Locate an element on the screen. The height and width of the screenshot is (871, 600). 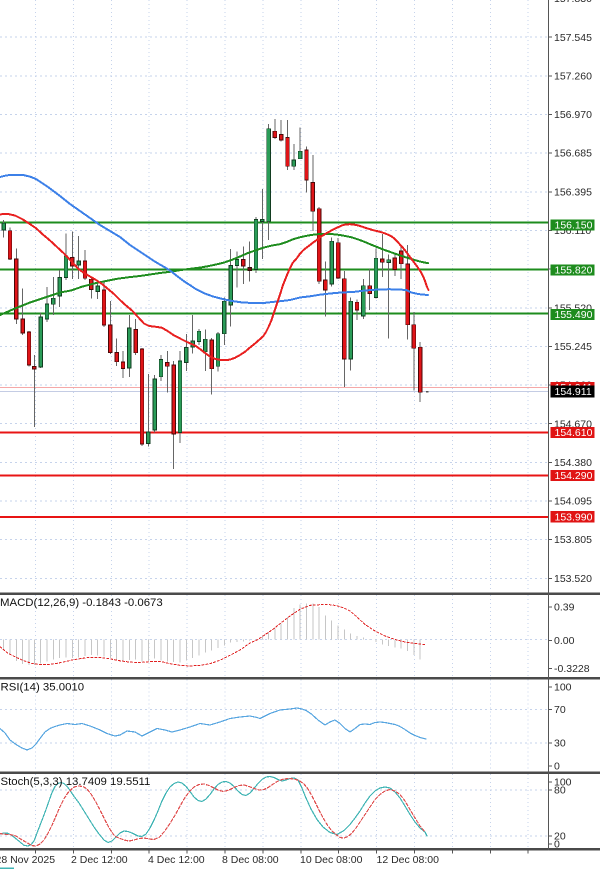
svg-text: 30 is located at coordinates (560, 744).